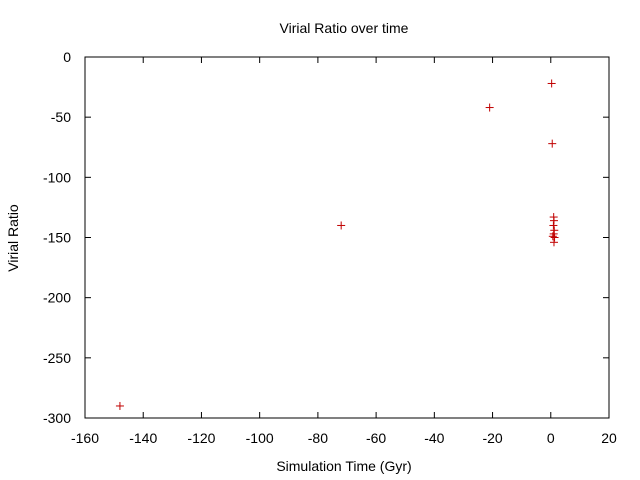 This screenshot has width=640, height=480. I want to click on x-tick-label: -120, so click(201, 438).